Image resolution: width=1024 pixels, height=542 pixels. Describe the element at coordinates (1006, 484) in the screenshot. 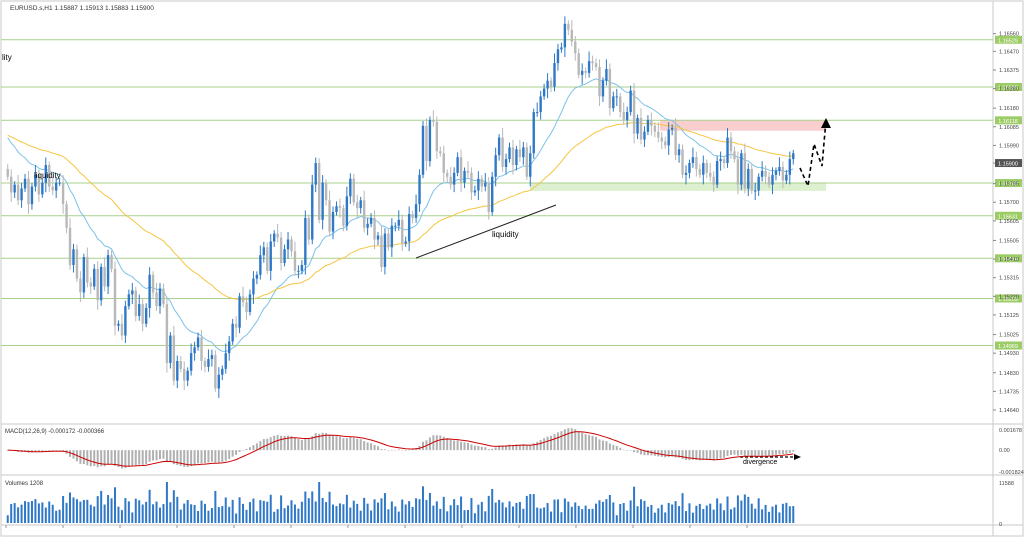

I see `volume-tick-label-0: 11588` at that location.